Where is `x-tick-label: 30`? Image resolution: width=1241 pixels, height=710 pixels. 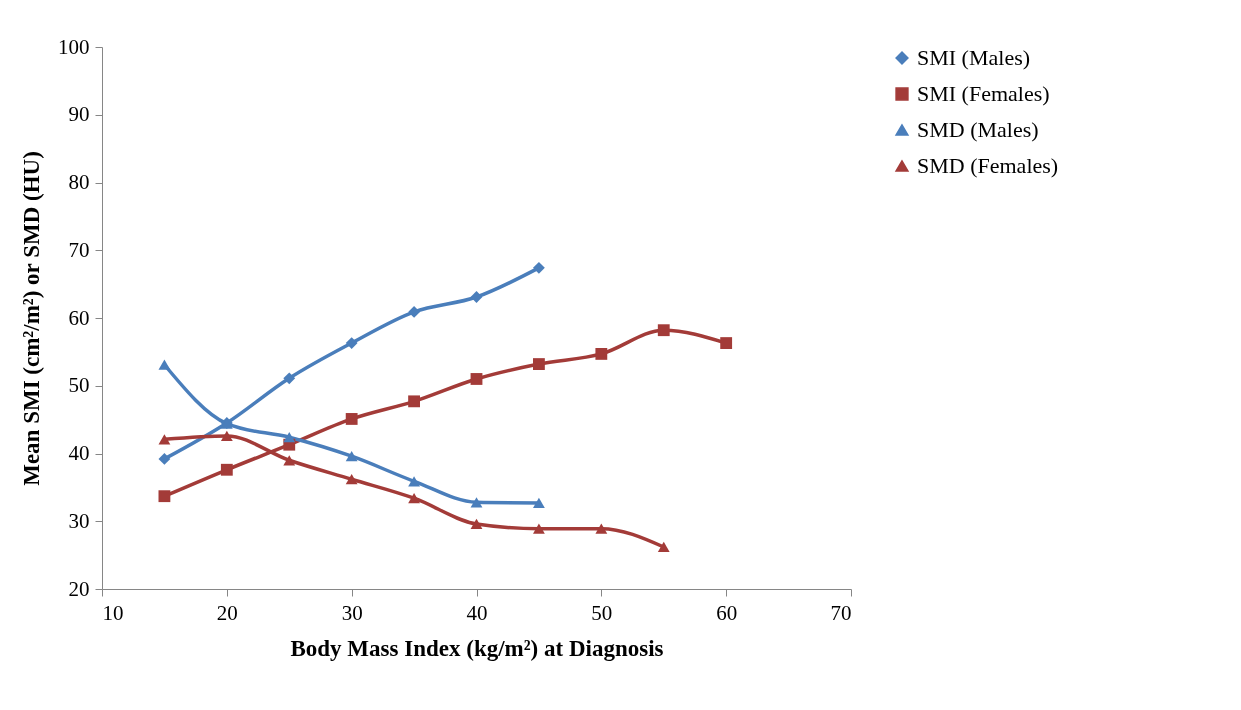
x-tick-label: 30 is located at coordinates (352, 612).